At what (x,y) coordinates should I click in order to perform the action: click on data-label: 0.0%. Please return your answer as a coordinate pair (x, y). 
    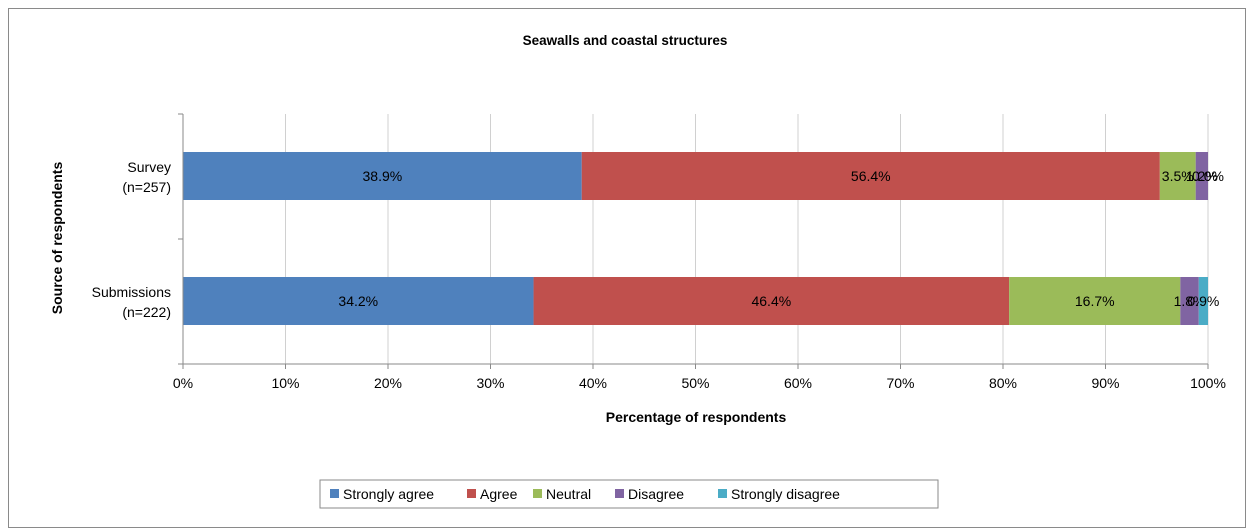
    Looking at the image, I should click on (1208, 176).